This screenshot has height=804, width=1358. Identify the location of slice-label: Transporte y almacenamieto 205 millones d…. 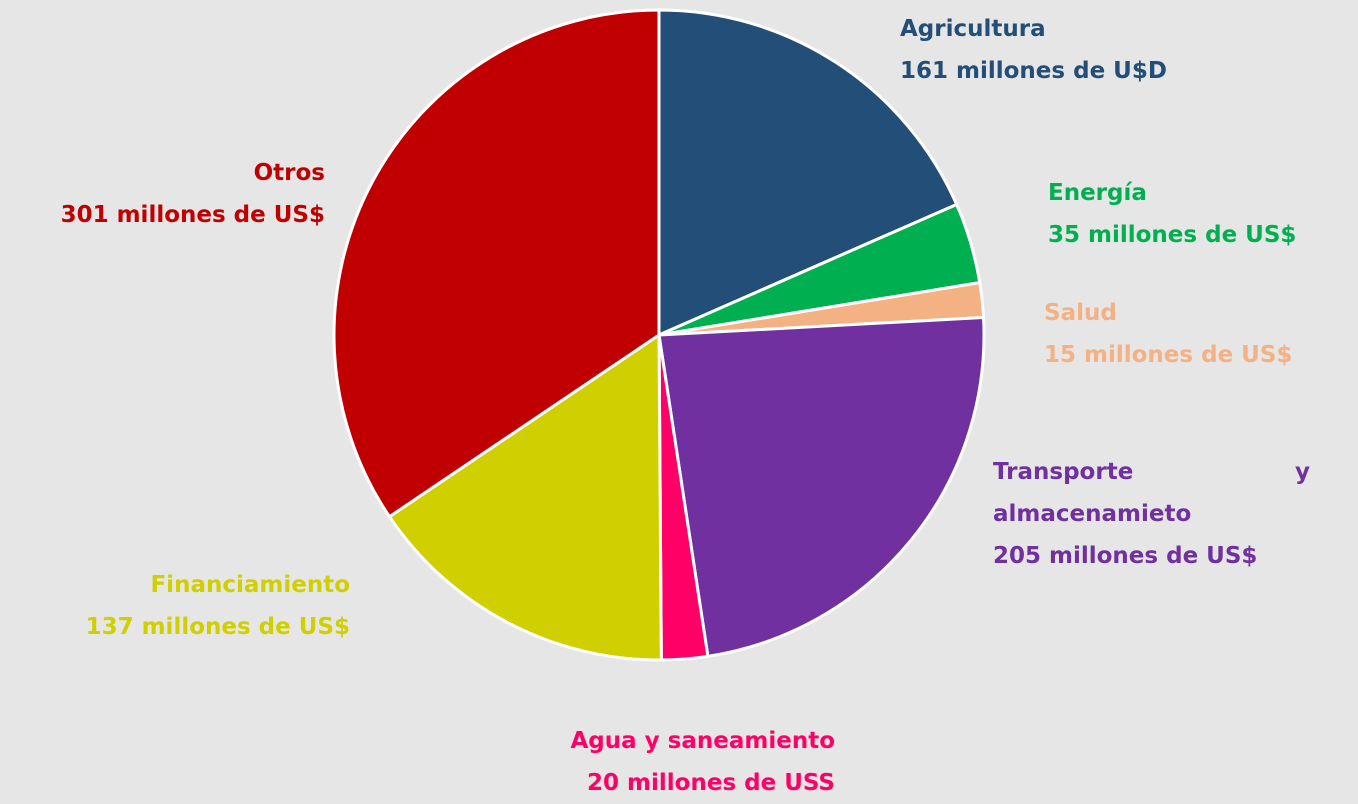
(1151, 514).